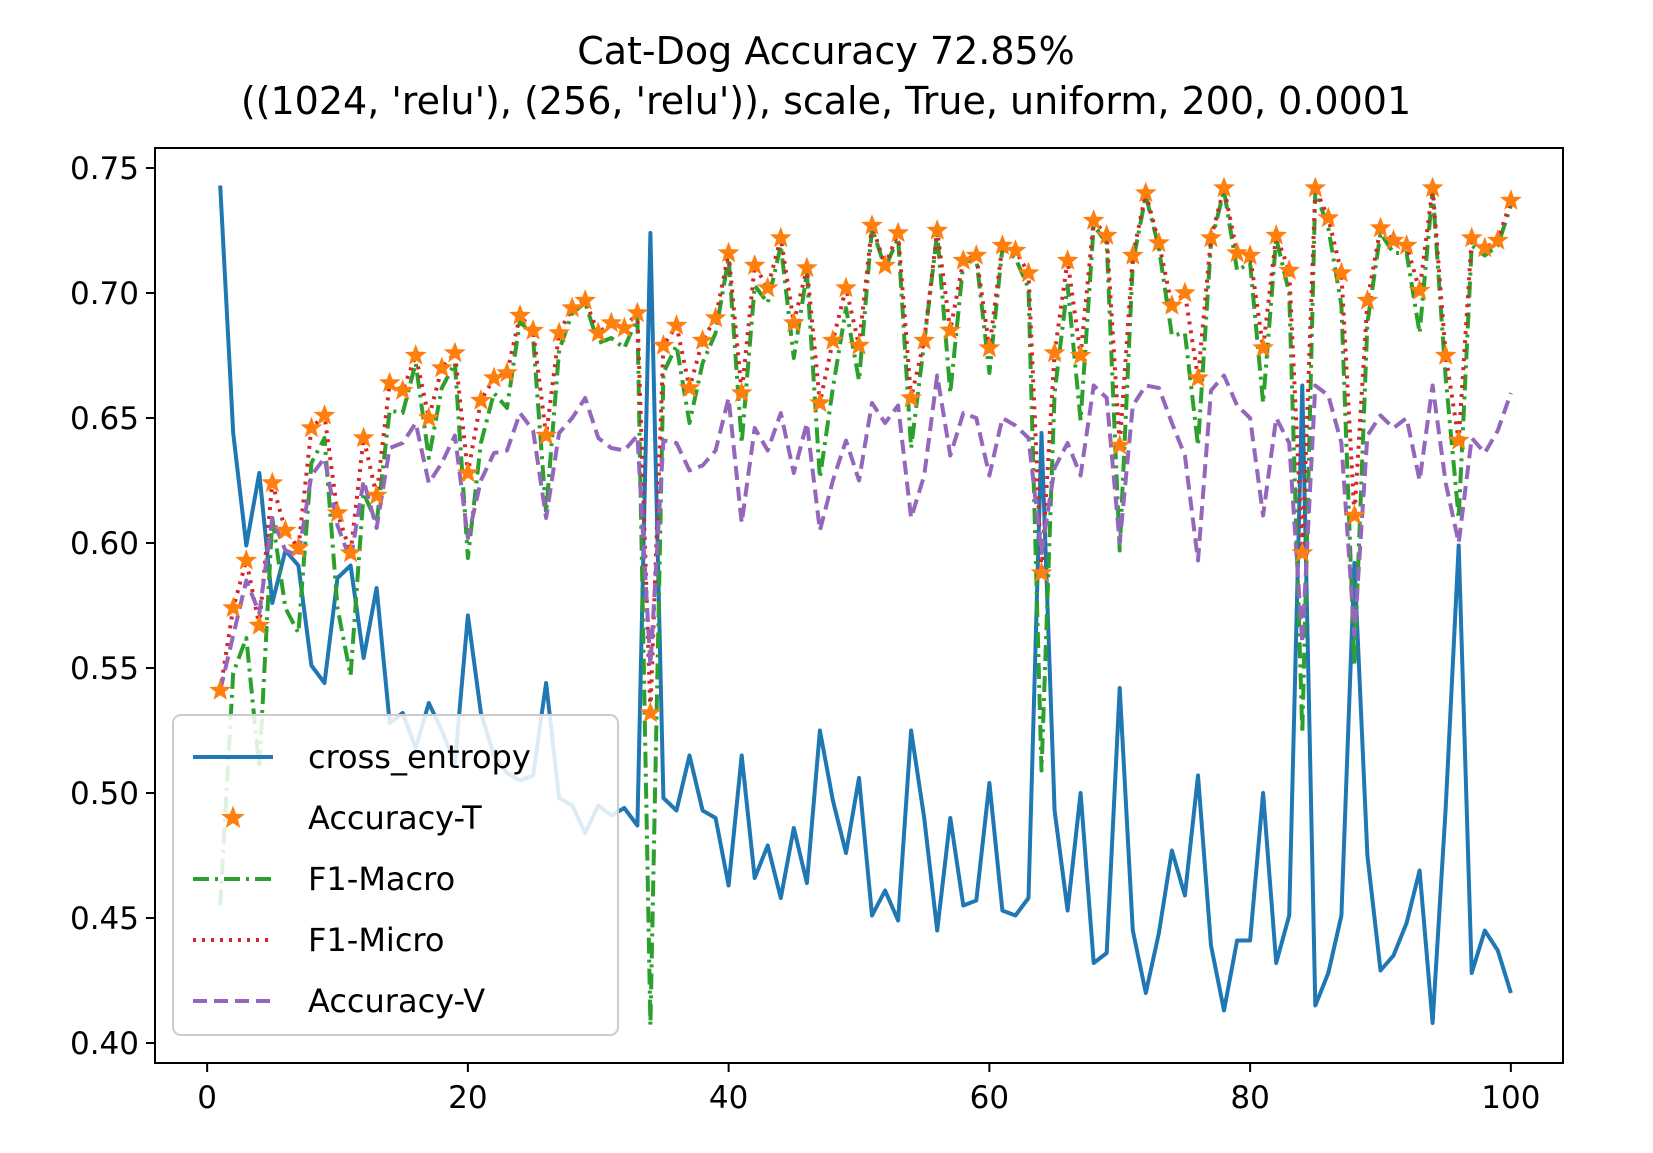  Describe the element at coordinates (1510, 1098) in the screenshot. I see `x-tick-label-100: 100` at that location.